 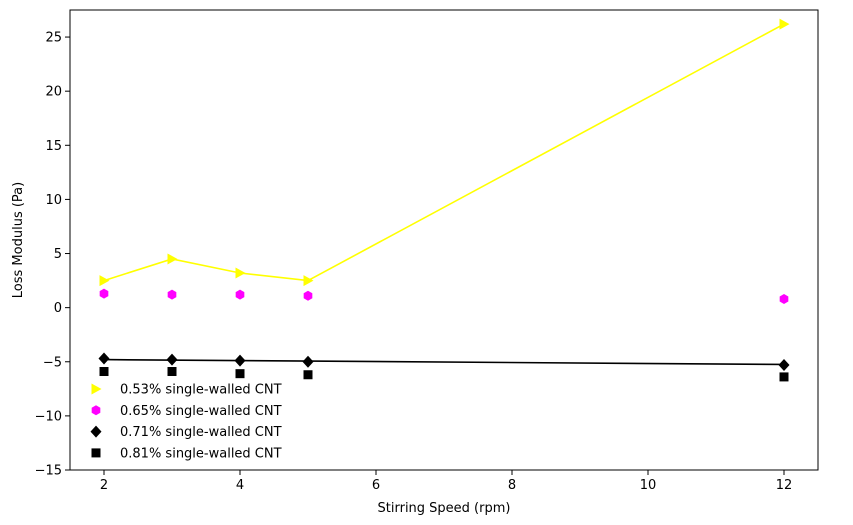 I want to click on y-tick-label: 20, so click(x=53, y=92).